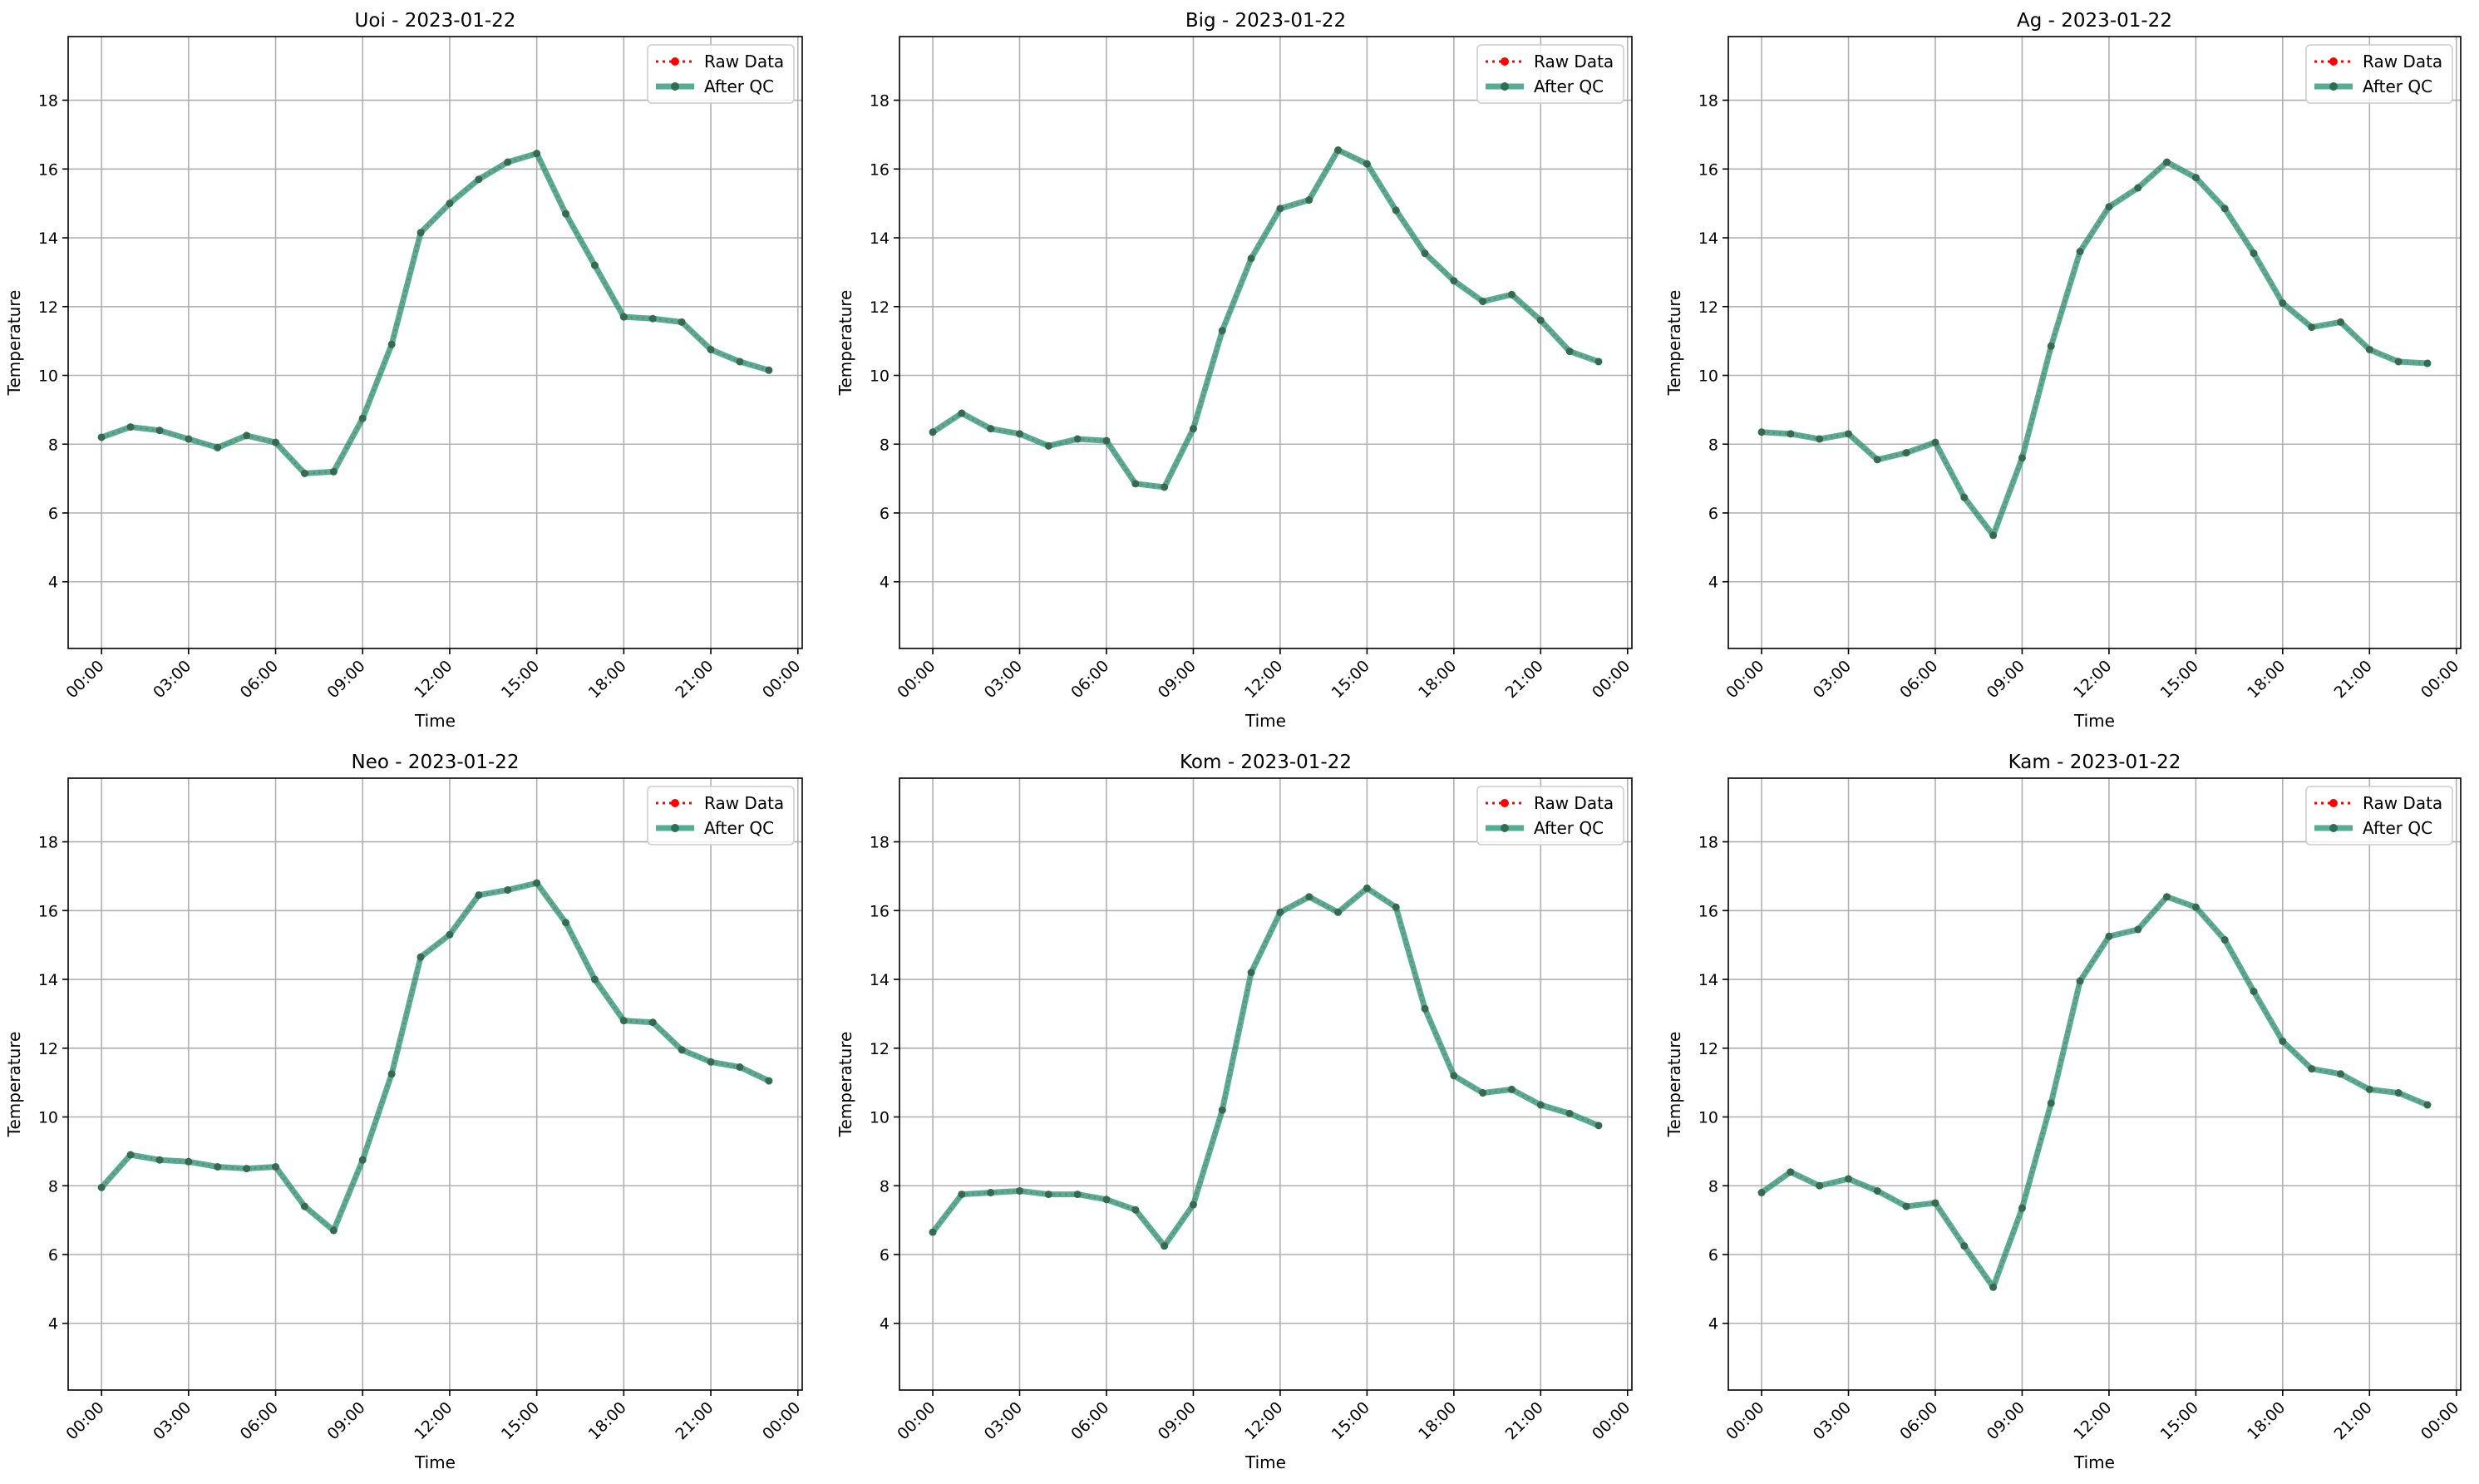  What do you see at coordinates (1833, 1420) in the screenshot?
I see `x-tick-label: 03:00` at bounding box center [1833, 1420].